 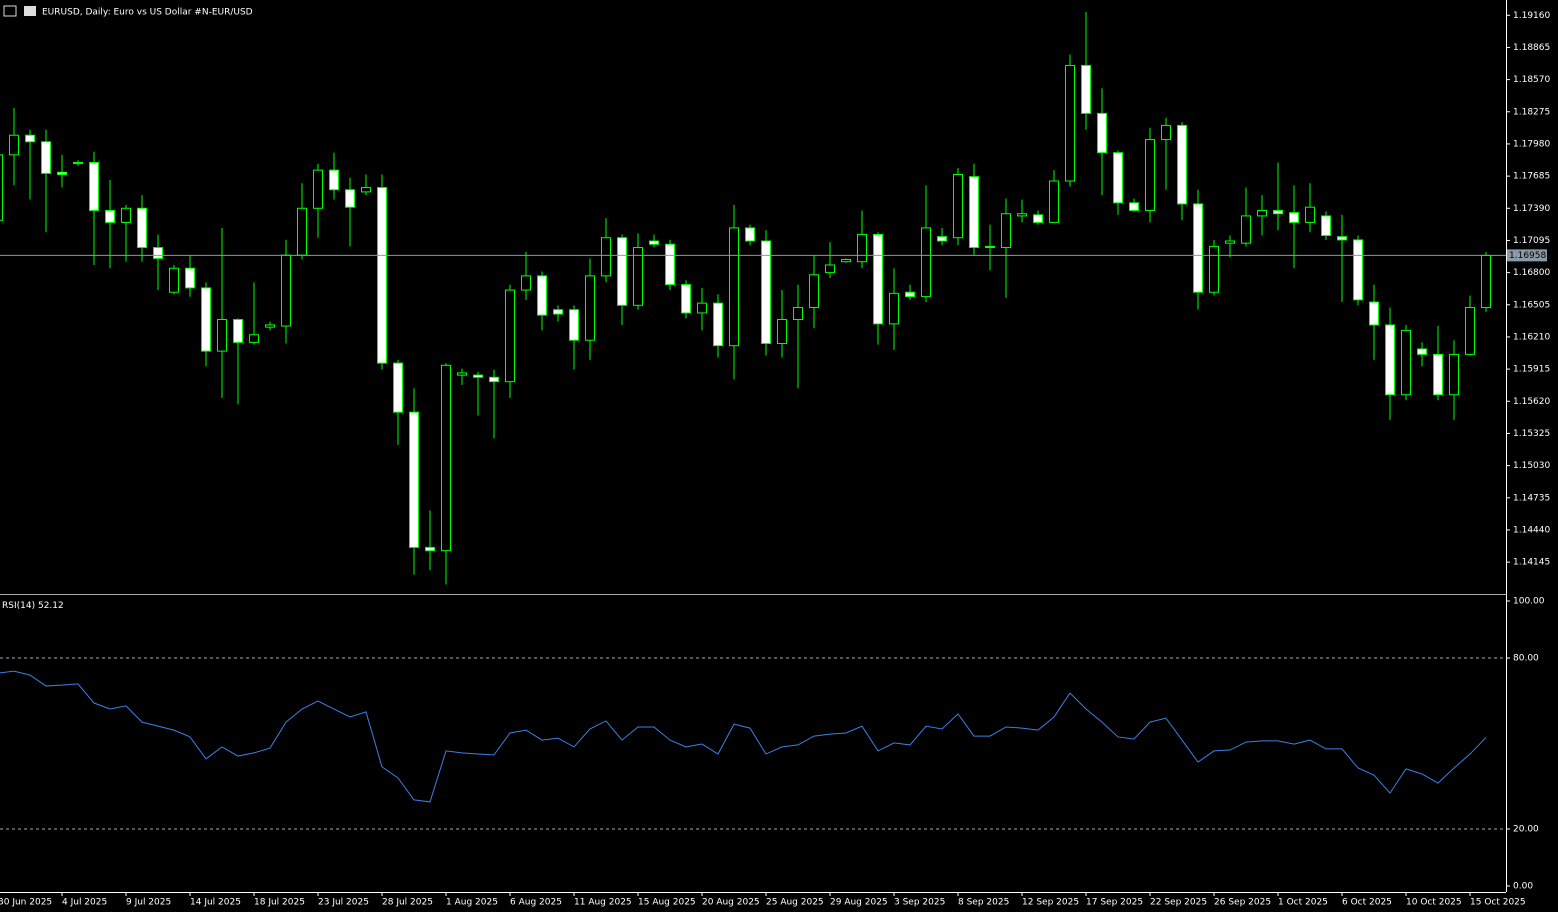 What do you see at coordinates (743, 736) in the screenshot?
I see `rsi-line` at bounding box center [743, 736].